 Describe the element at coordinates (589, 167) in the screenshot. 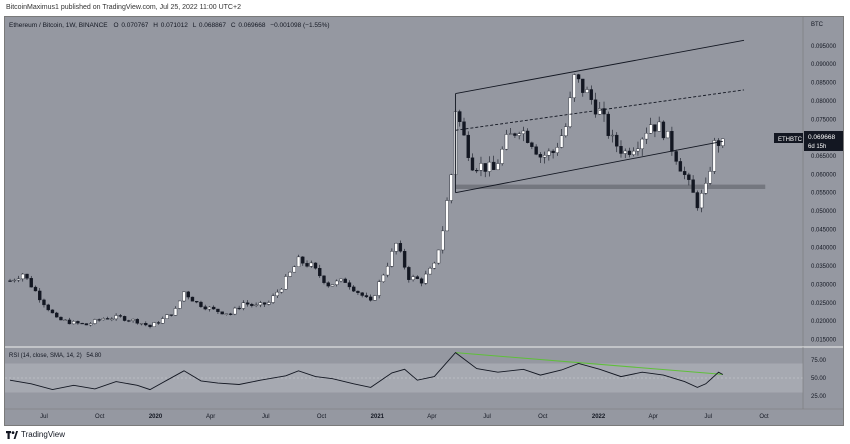

I see `channel-lower-line` at that location.